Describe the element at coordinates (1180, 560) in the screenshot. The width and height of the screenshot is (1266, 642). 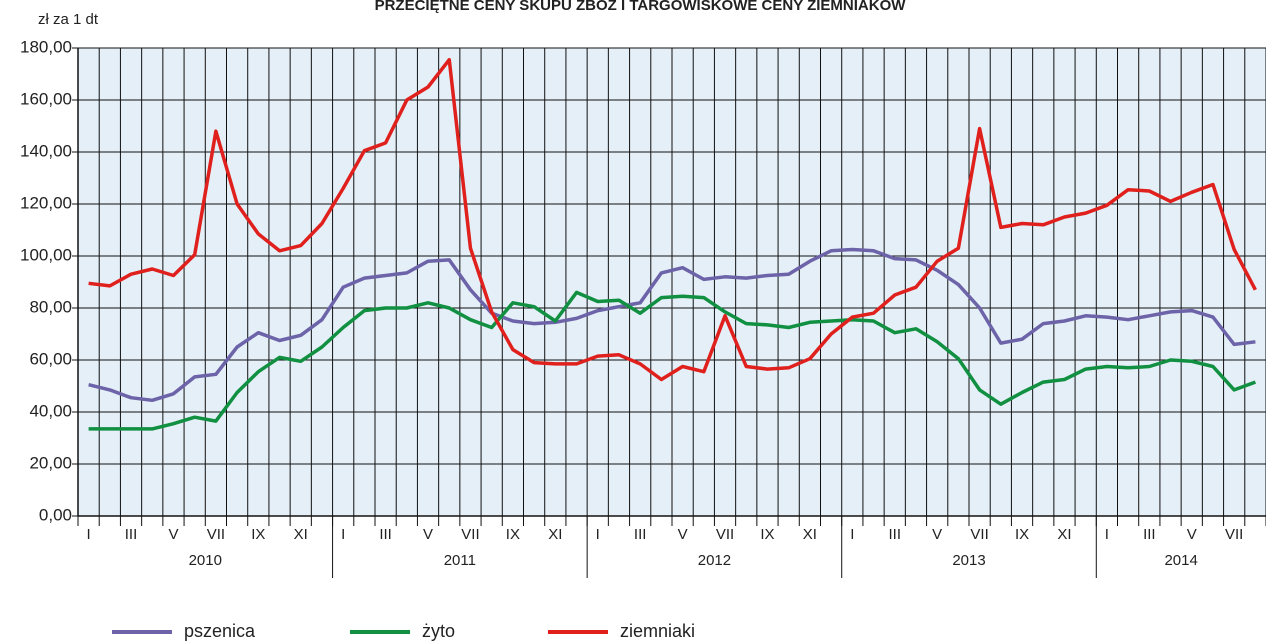
I see `year-label: 2014` at that location.